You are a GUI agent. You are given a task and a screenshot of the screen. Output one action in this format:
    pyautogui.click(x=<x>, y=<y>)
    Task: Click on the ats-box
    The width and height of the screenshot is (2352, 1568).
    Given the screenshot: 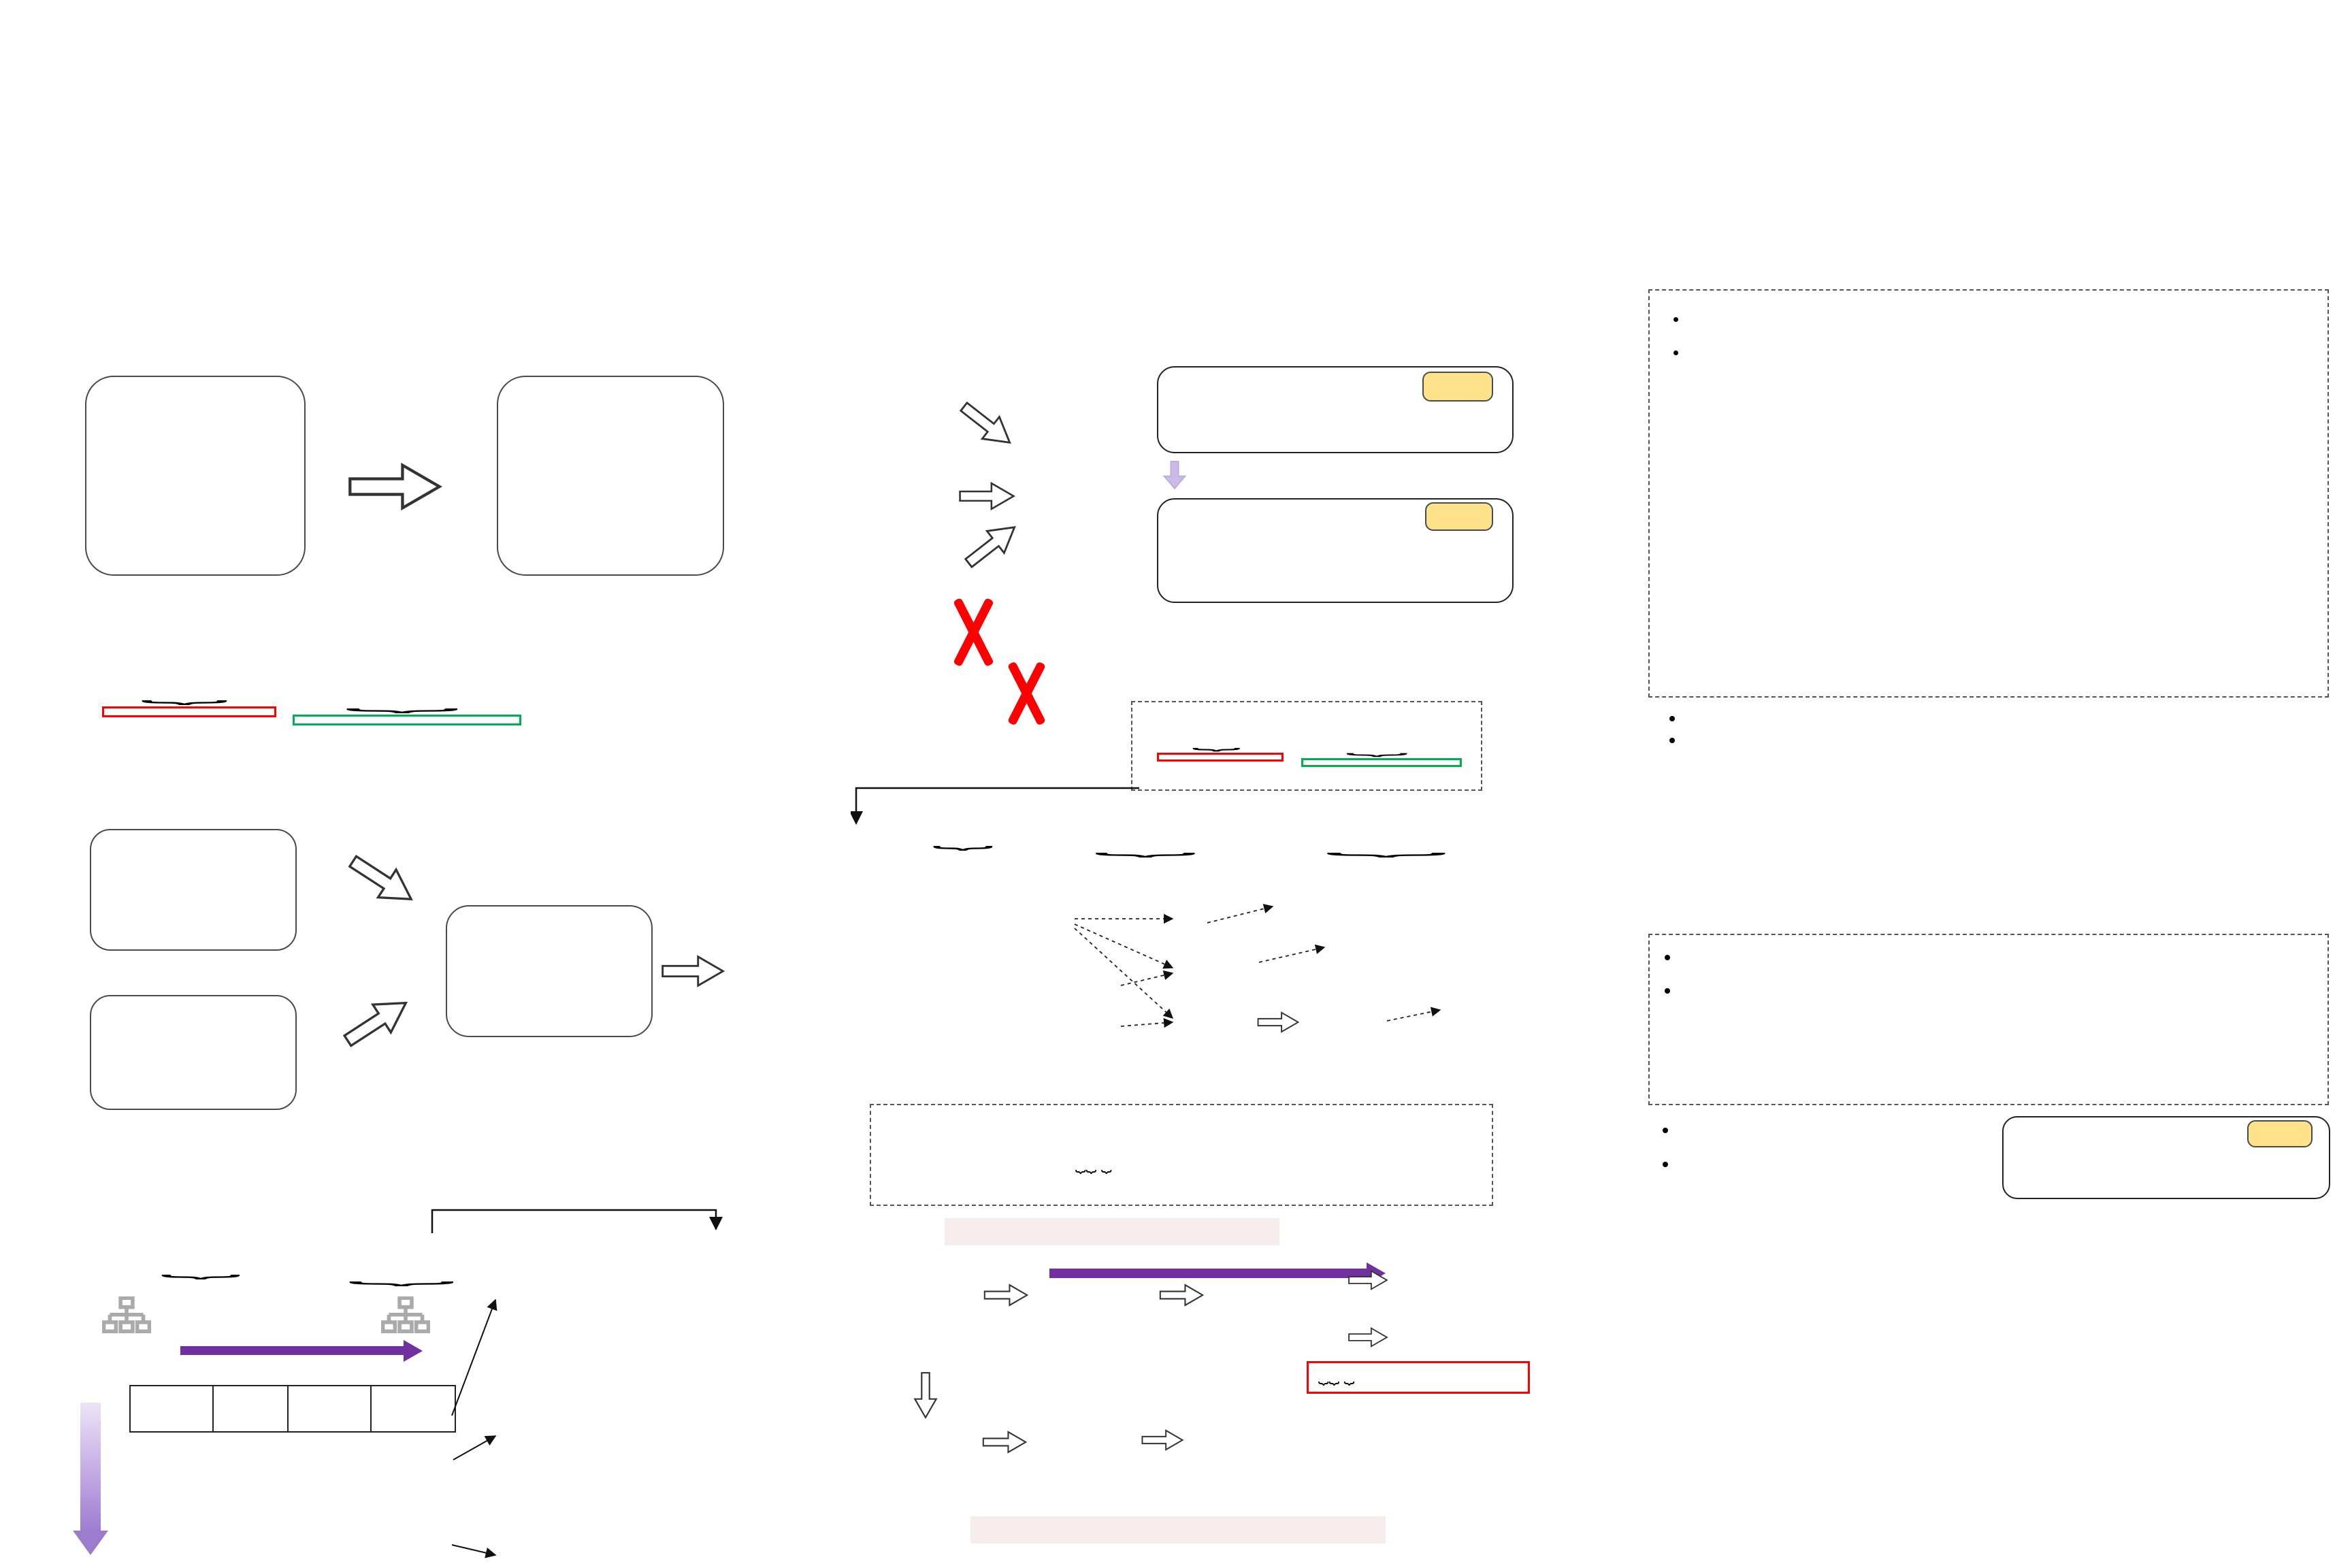 What is the action you would take?
    pyautogui.click(x=1988, y=1019)
    